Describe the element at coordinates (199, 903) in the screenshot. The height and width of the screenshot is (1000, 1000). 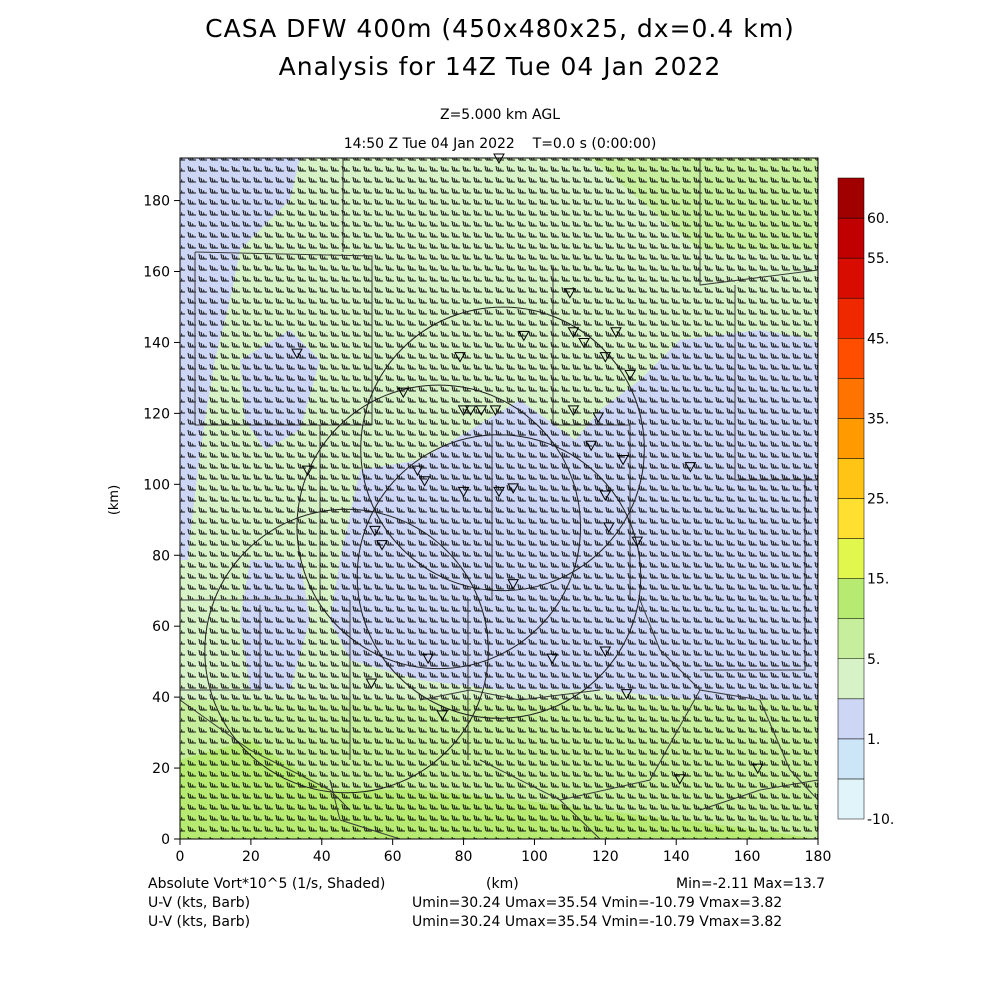
I see `wind1-label: U-V (kts, Barb)` at that location.